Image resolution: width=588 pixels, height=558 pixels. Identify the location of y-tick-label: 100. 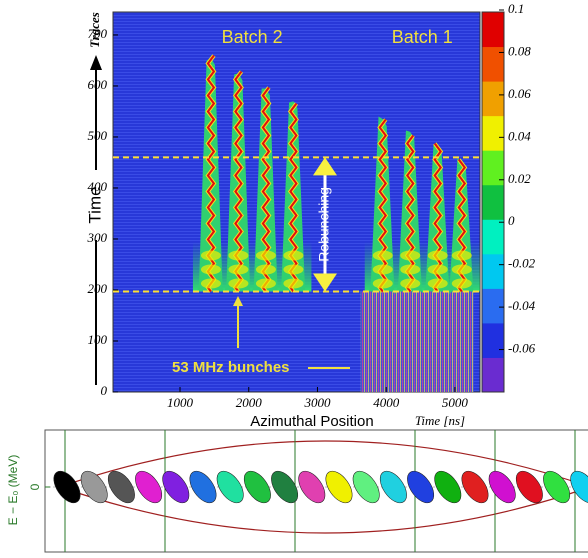
(98, 339).